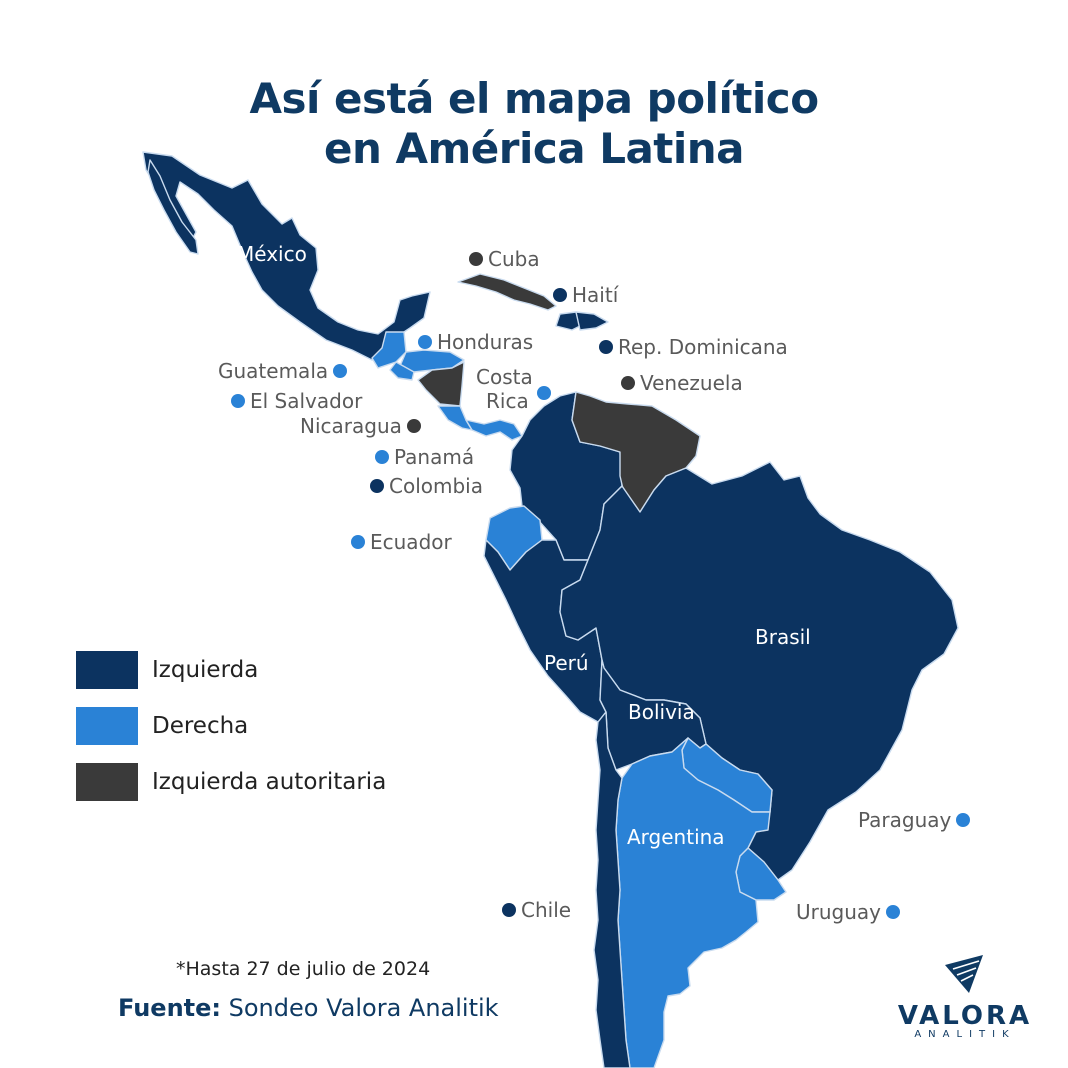  I want to click on label-guatemala: Guatemala, so click(283, 371).